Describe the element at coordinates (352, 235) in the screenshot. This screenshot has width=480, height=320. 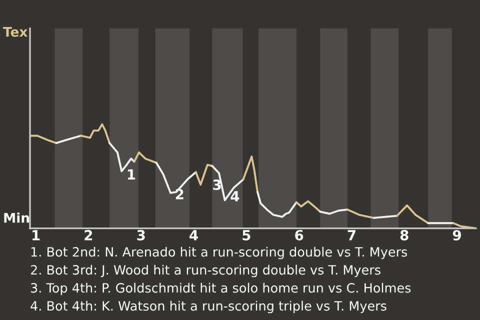
I see `x-tick-label: 7` at that location.